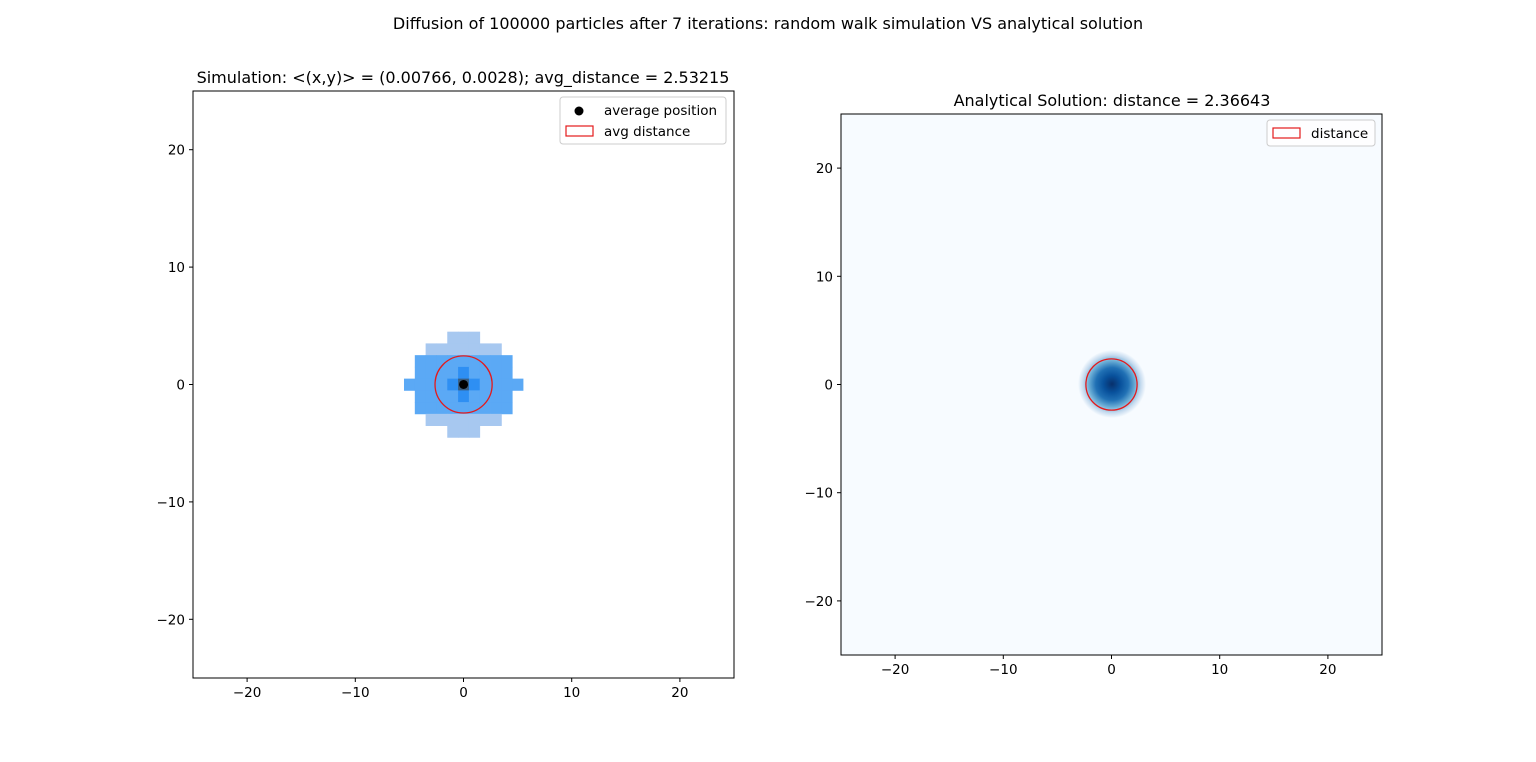 The image size is (1536, 762). I want to click on 1-y-tick-label: 10, so click(824, 277).